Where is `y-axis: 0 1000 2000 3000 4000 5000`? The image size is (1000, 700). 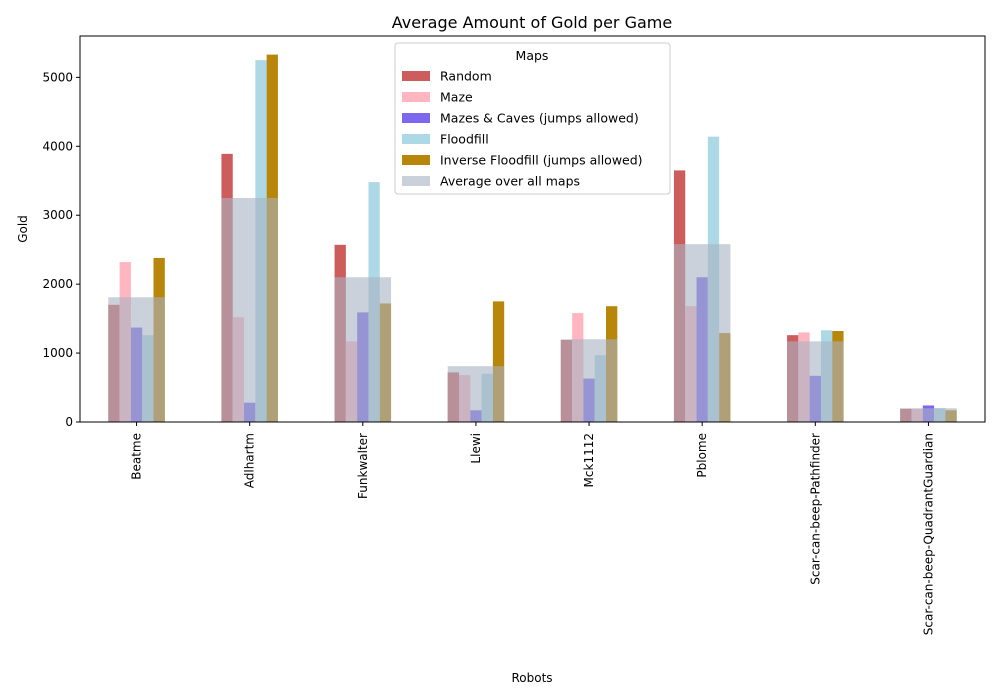
y-axis: 0 1000 2000 3000 4000 5000 is located at coordinates (61, 249).